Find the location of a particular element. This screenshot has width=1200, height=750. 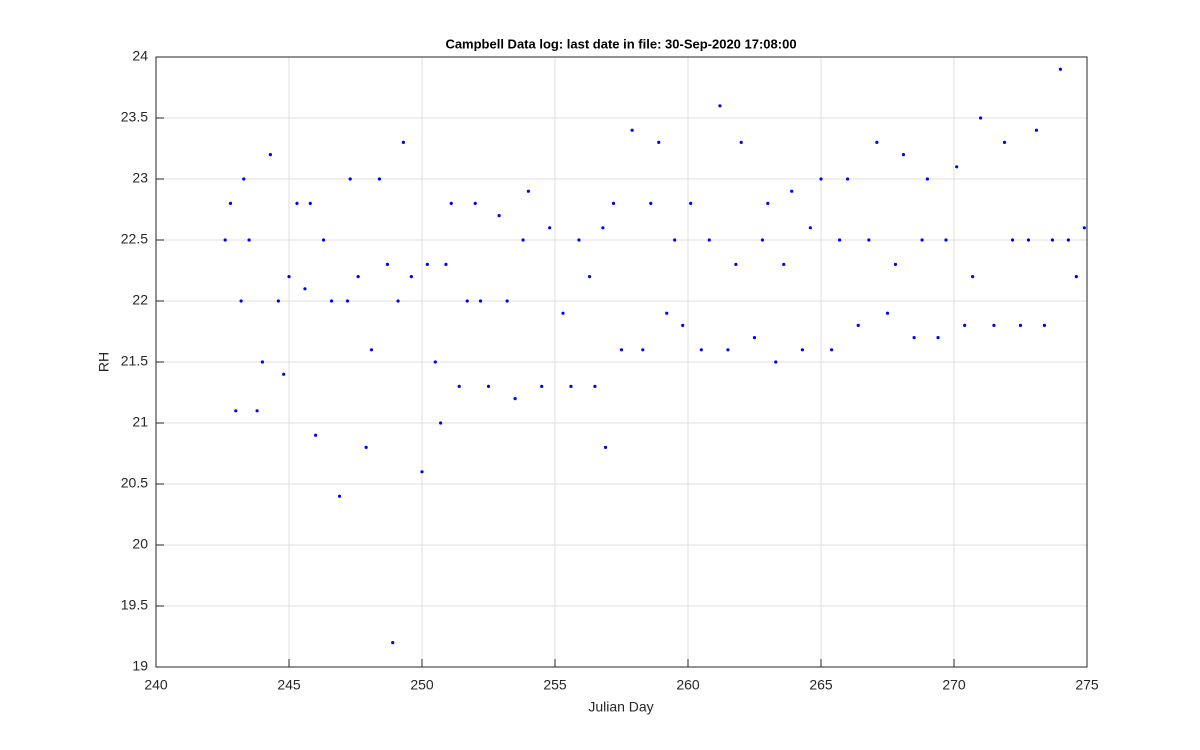

y-axis-label: RH is located at coordinates (104, 362).